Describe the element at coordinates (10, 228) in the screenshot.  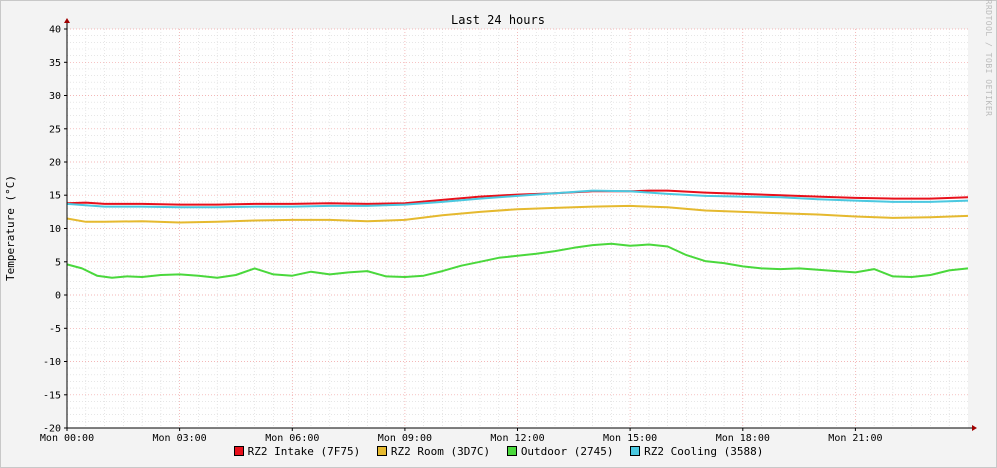
I see `y-axis-label: Temperature (°C)` at that location.